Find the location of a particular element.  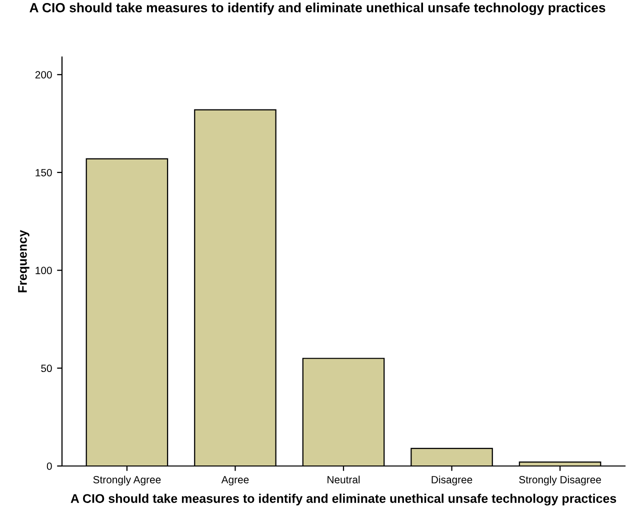

y-tick-label: 50 is located at coordinates (46, 368).